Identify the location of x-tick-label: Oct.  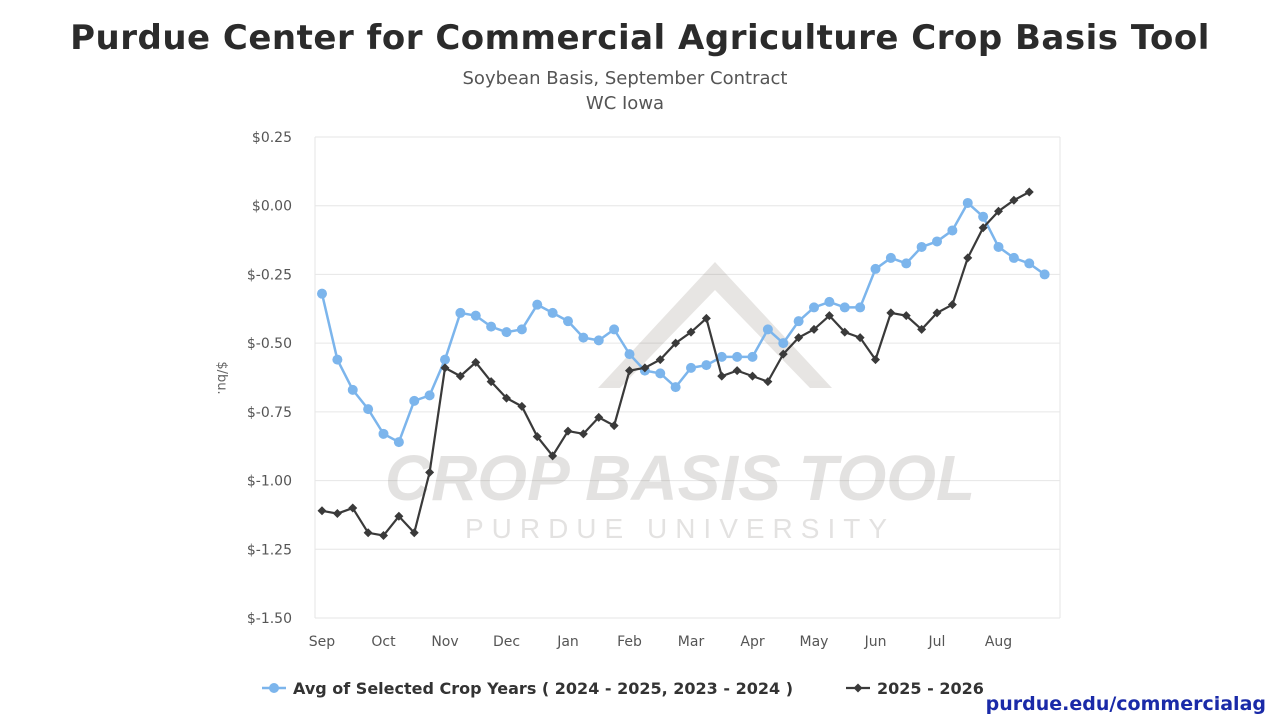
(383, 642).